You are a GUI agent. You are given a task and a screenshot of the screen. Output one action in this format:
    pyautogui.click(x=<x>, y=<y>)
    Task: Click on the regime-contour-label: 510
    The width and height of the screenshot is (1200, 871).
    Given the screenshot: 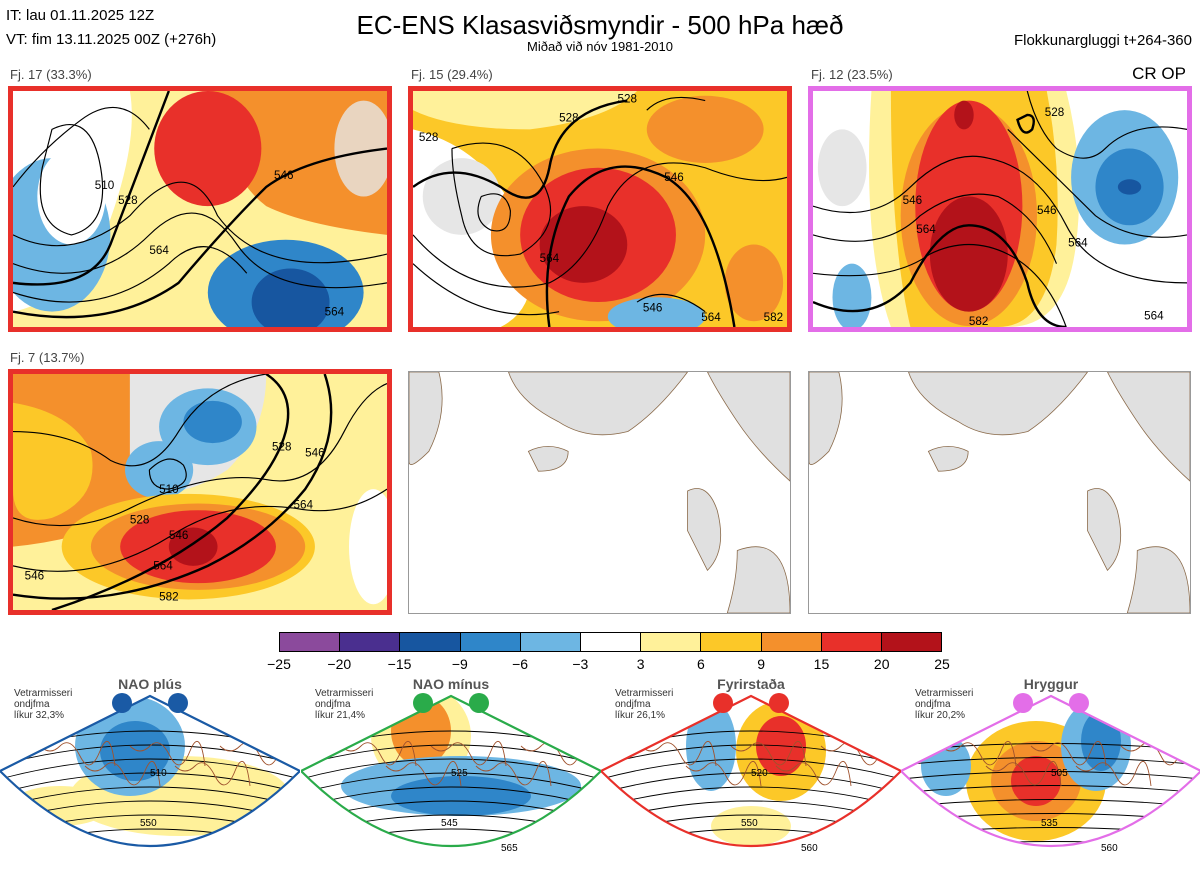 What is the action you would take?
    pyautogui.click(x=158, y=773)
    